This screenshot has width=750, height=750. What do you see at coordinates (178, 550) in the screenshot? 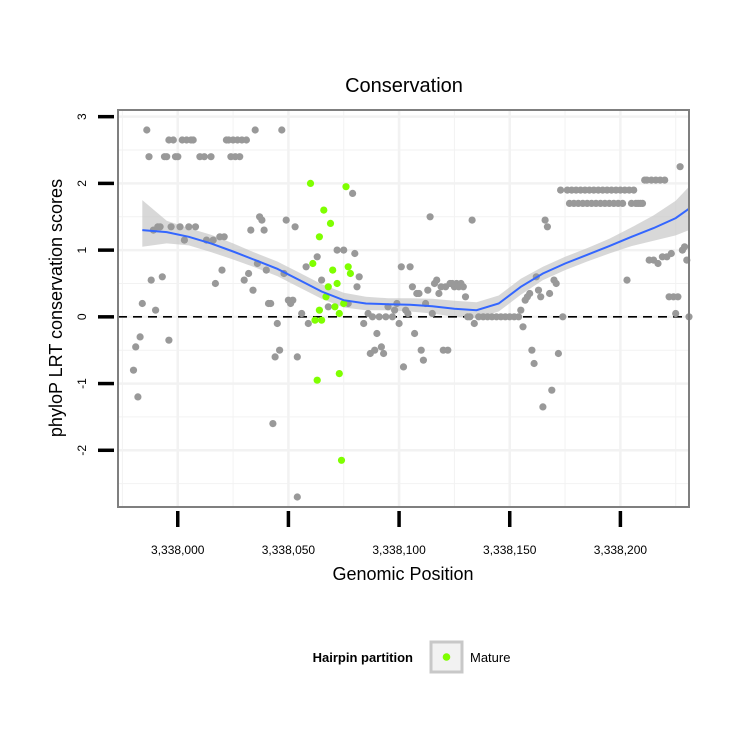
I see `x-tick-label: 3,338,000` at bounding box center [178, 550].